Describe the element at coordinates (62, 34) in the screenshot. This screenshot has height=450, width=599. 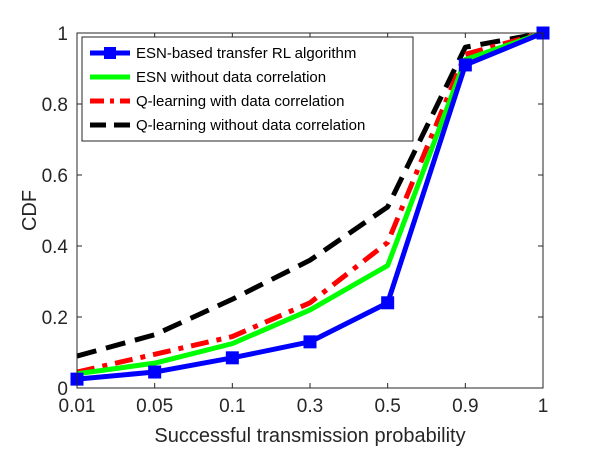
I see `y-tick-label: 1` at that location.